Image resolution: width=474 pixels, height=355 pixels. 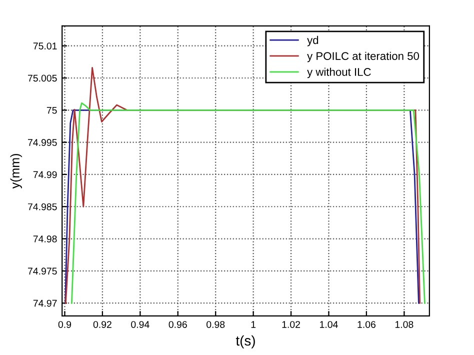 I want to click on y-tick-label: 75.005, so click(x=42, y=78).